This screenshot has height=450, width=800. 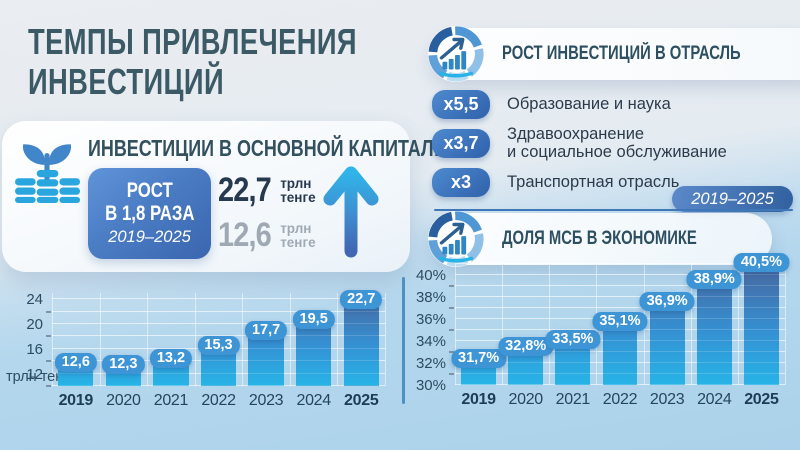 I want to click on page-title-line1: ТЕМПЫ ПРИВЛЕЧЕНИЯ, so click(x=192, y=41).